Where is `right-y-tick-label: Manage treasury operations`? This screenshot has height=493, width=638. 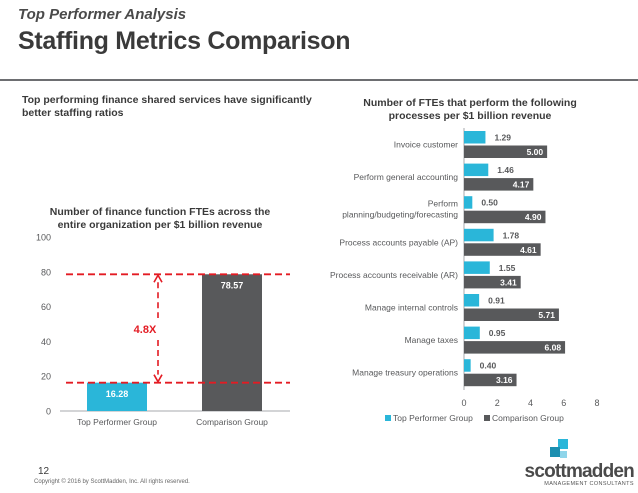
right-y-tick-label: Manage treasury operations is located at coordinates (405, 373).